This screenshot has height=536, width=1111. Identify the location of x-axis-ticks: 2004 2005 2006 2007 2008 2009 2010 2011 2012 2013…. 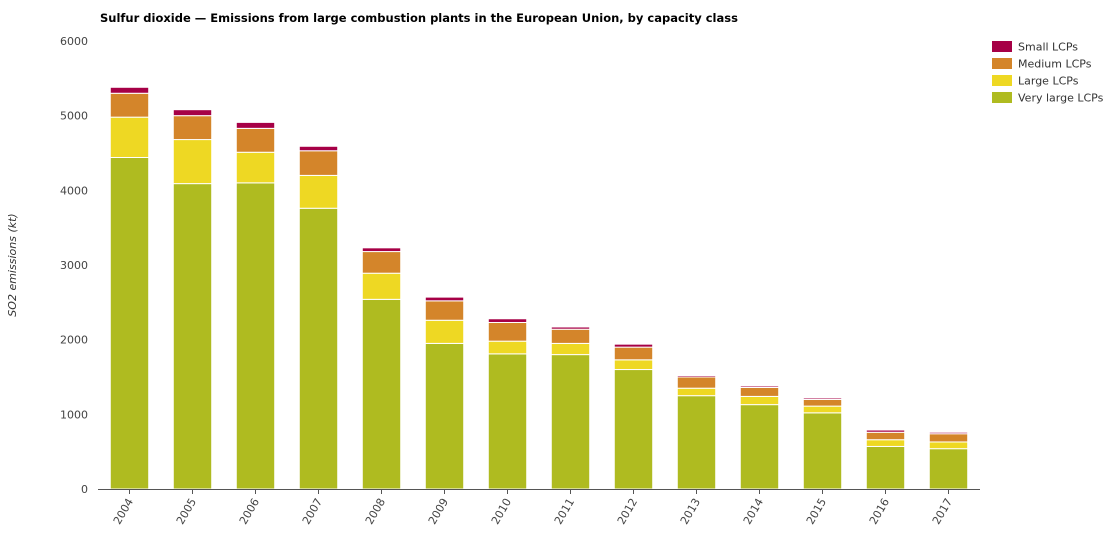
(533, 508).